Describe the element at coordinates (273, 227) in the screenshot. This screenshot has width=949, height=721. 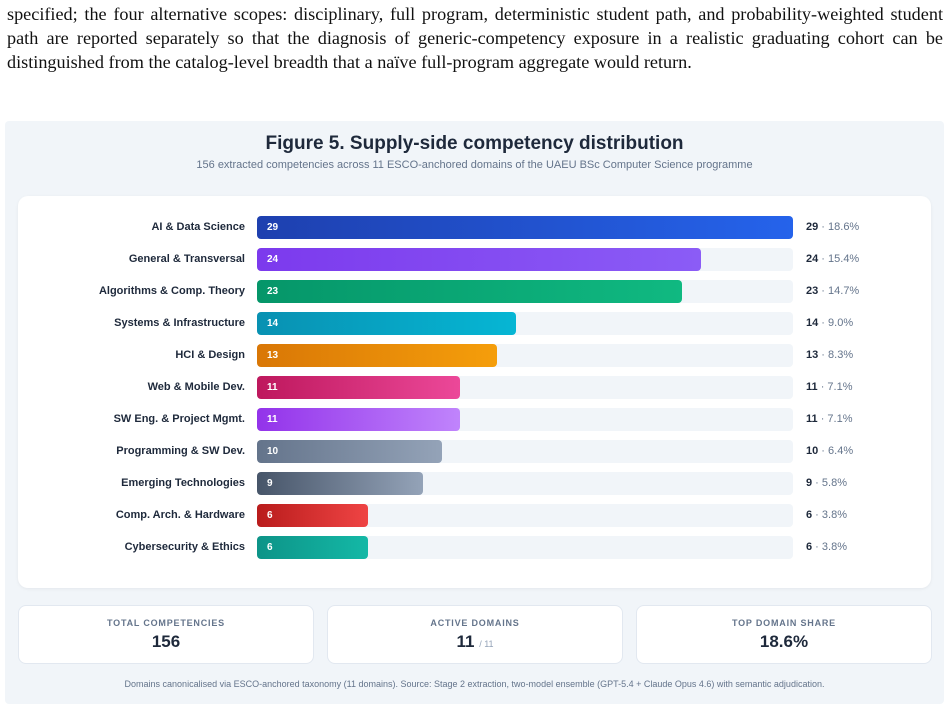
I see `bar-inner-value-label: 29` at that location.